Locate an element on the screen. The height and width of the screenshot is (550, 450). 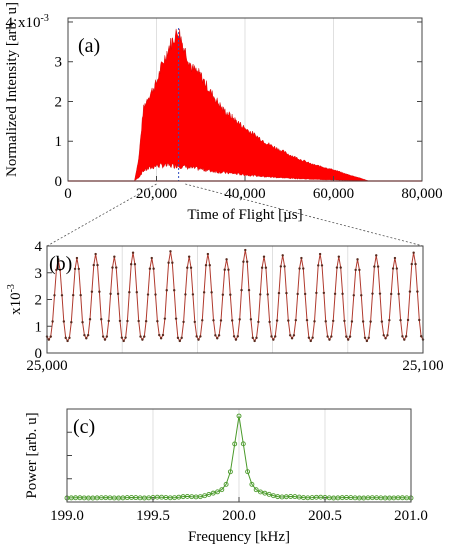
panel-a-y-tick-label: 0 is located at coordinates (59, 182).